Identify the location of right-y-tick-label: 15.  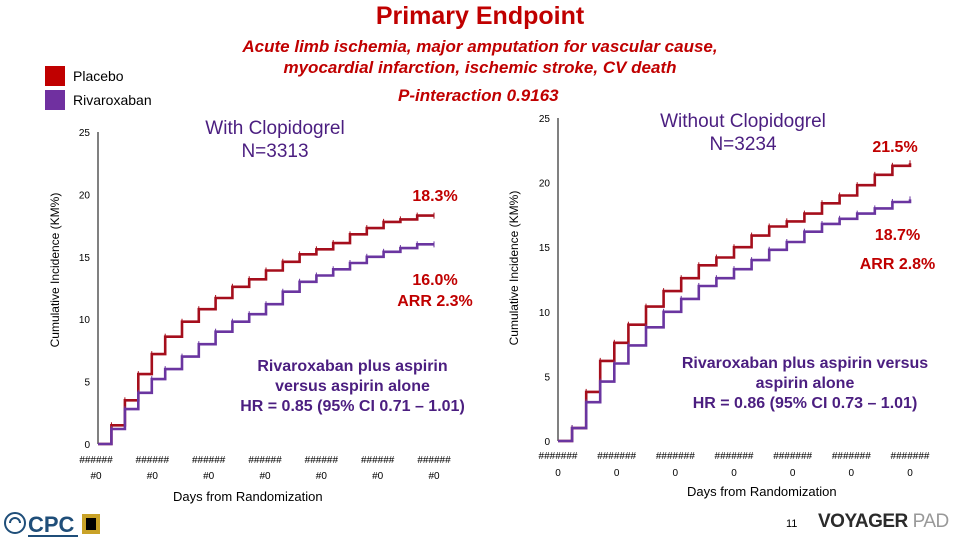
(545, 248).